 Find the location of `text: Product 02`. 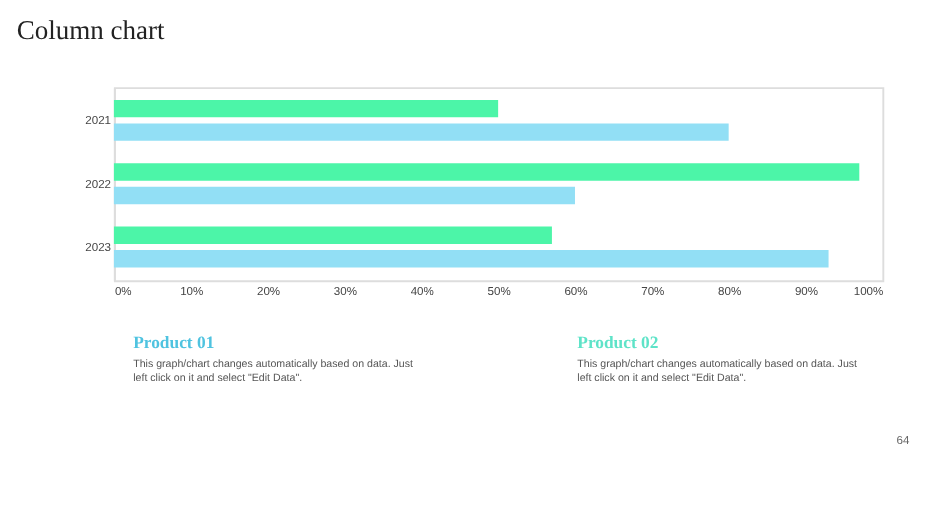

text: Product 02 is located at coordinates (618, 341).